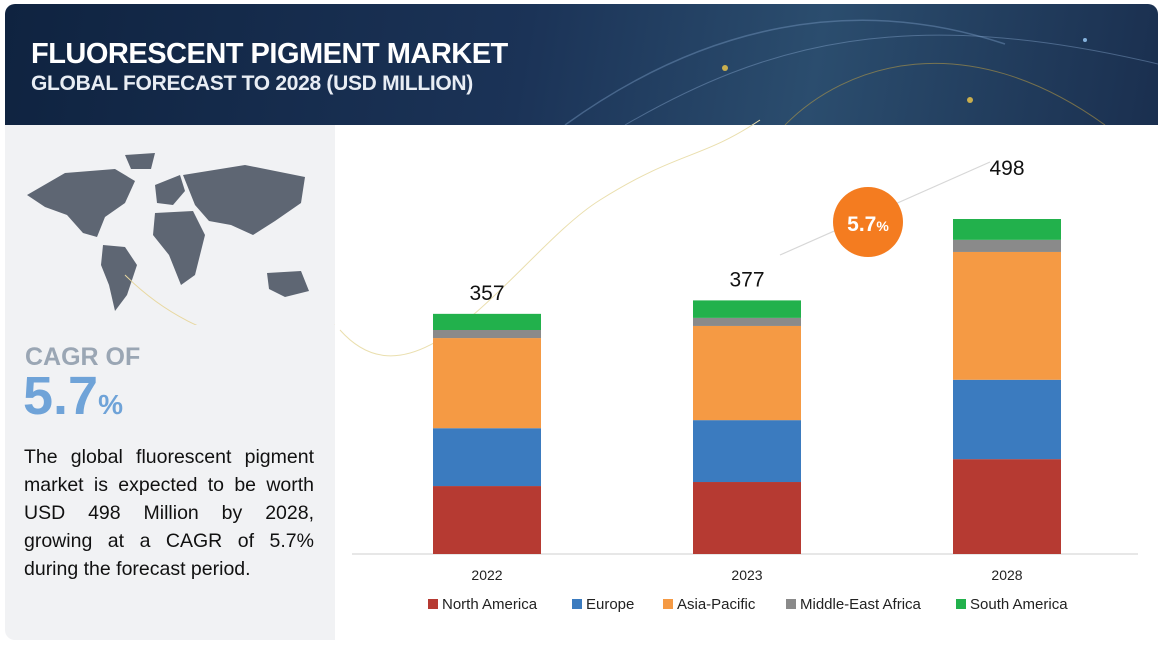  Describe the element at coordinates (716, 604) in the screenshot. I see `legend-label: Asia-Pacific` at that location.